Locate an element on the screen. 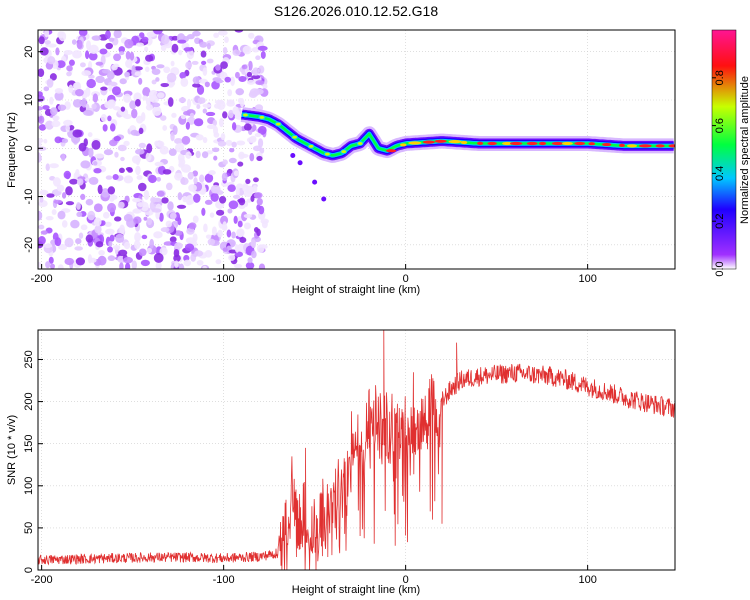 The width and height of the screenshot is (750, 600). y-tick-label: 50 is located at coordinates (29, 528).